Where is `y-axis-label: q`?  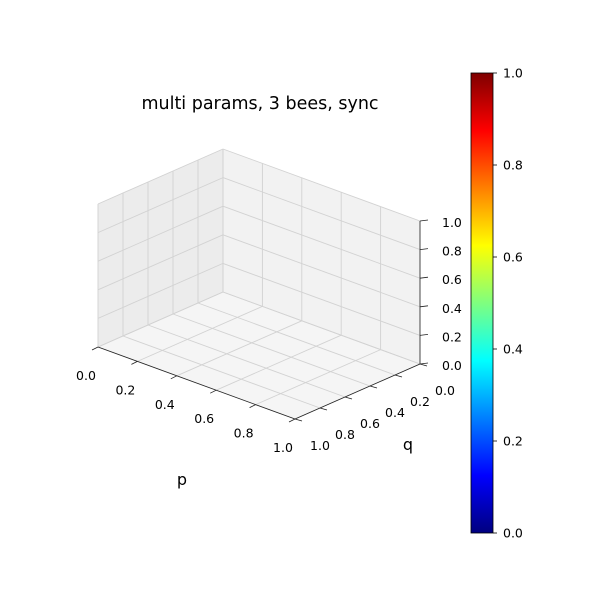 y-axis-label: q is located at coordinates (408, 444).